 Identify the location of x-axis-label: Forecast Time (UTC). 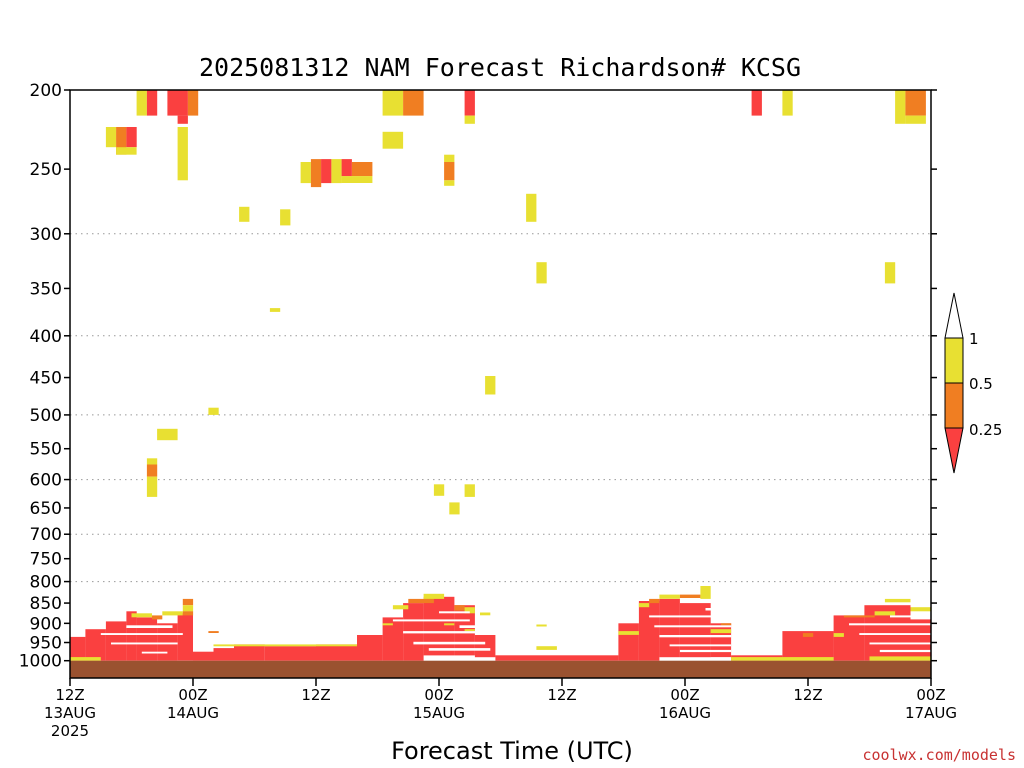
(512, 751).